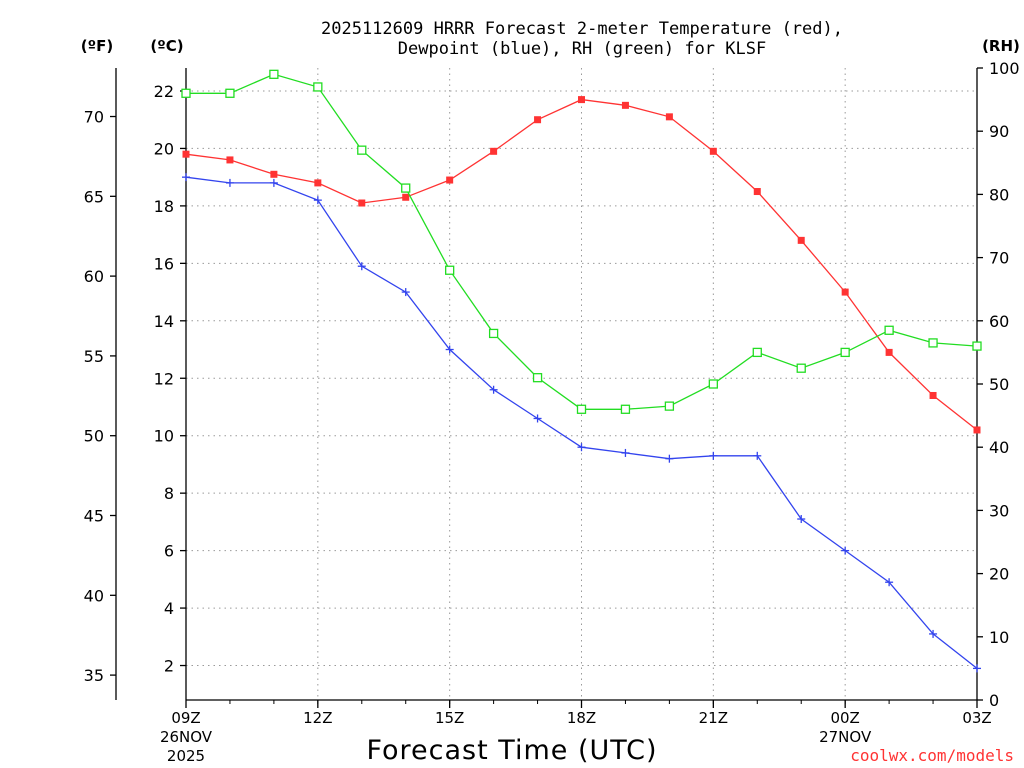 Image resolution: width=1024 pixels, height=768 pixels. Describe the element at coordinates (186, 737) in the screenshot. I see `x-tick-date: 26NOV` at that location.